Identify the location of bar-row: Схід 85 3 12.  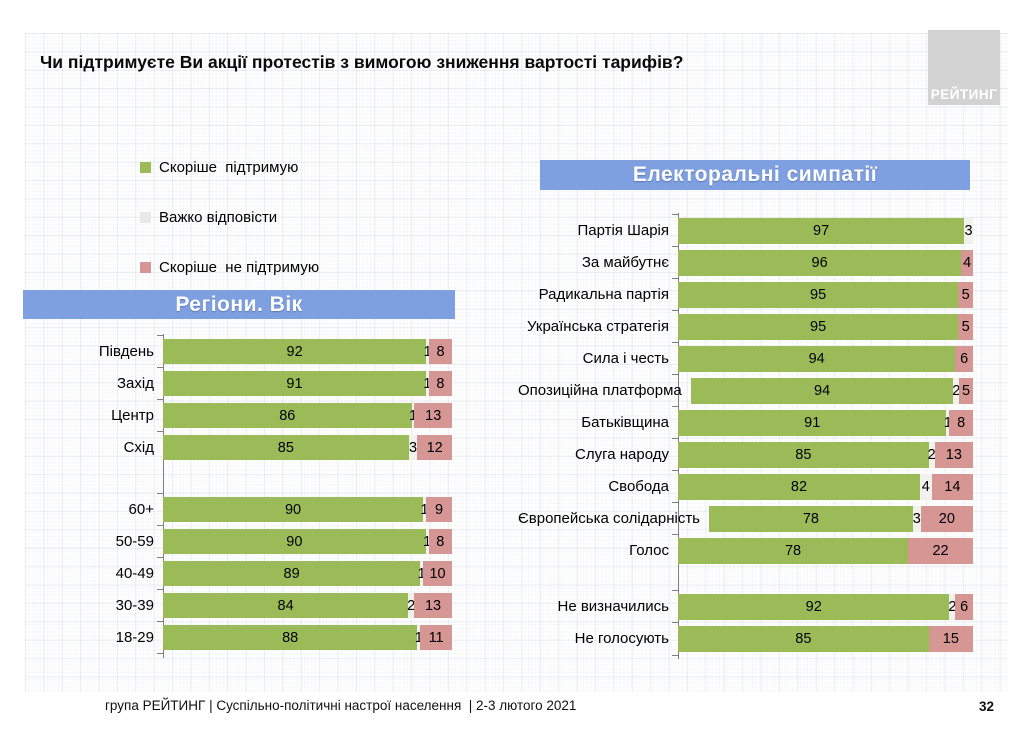
(238, 445).